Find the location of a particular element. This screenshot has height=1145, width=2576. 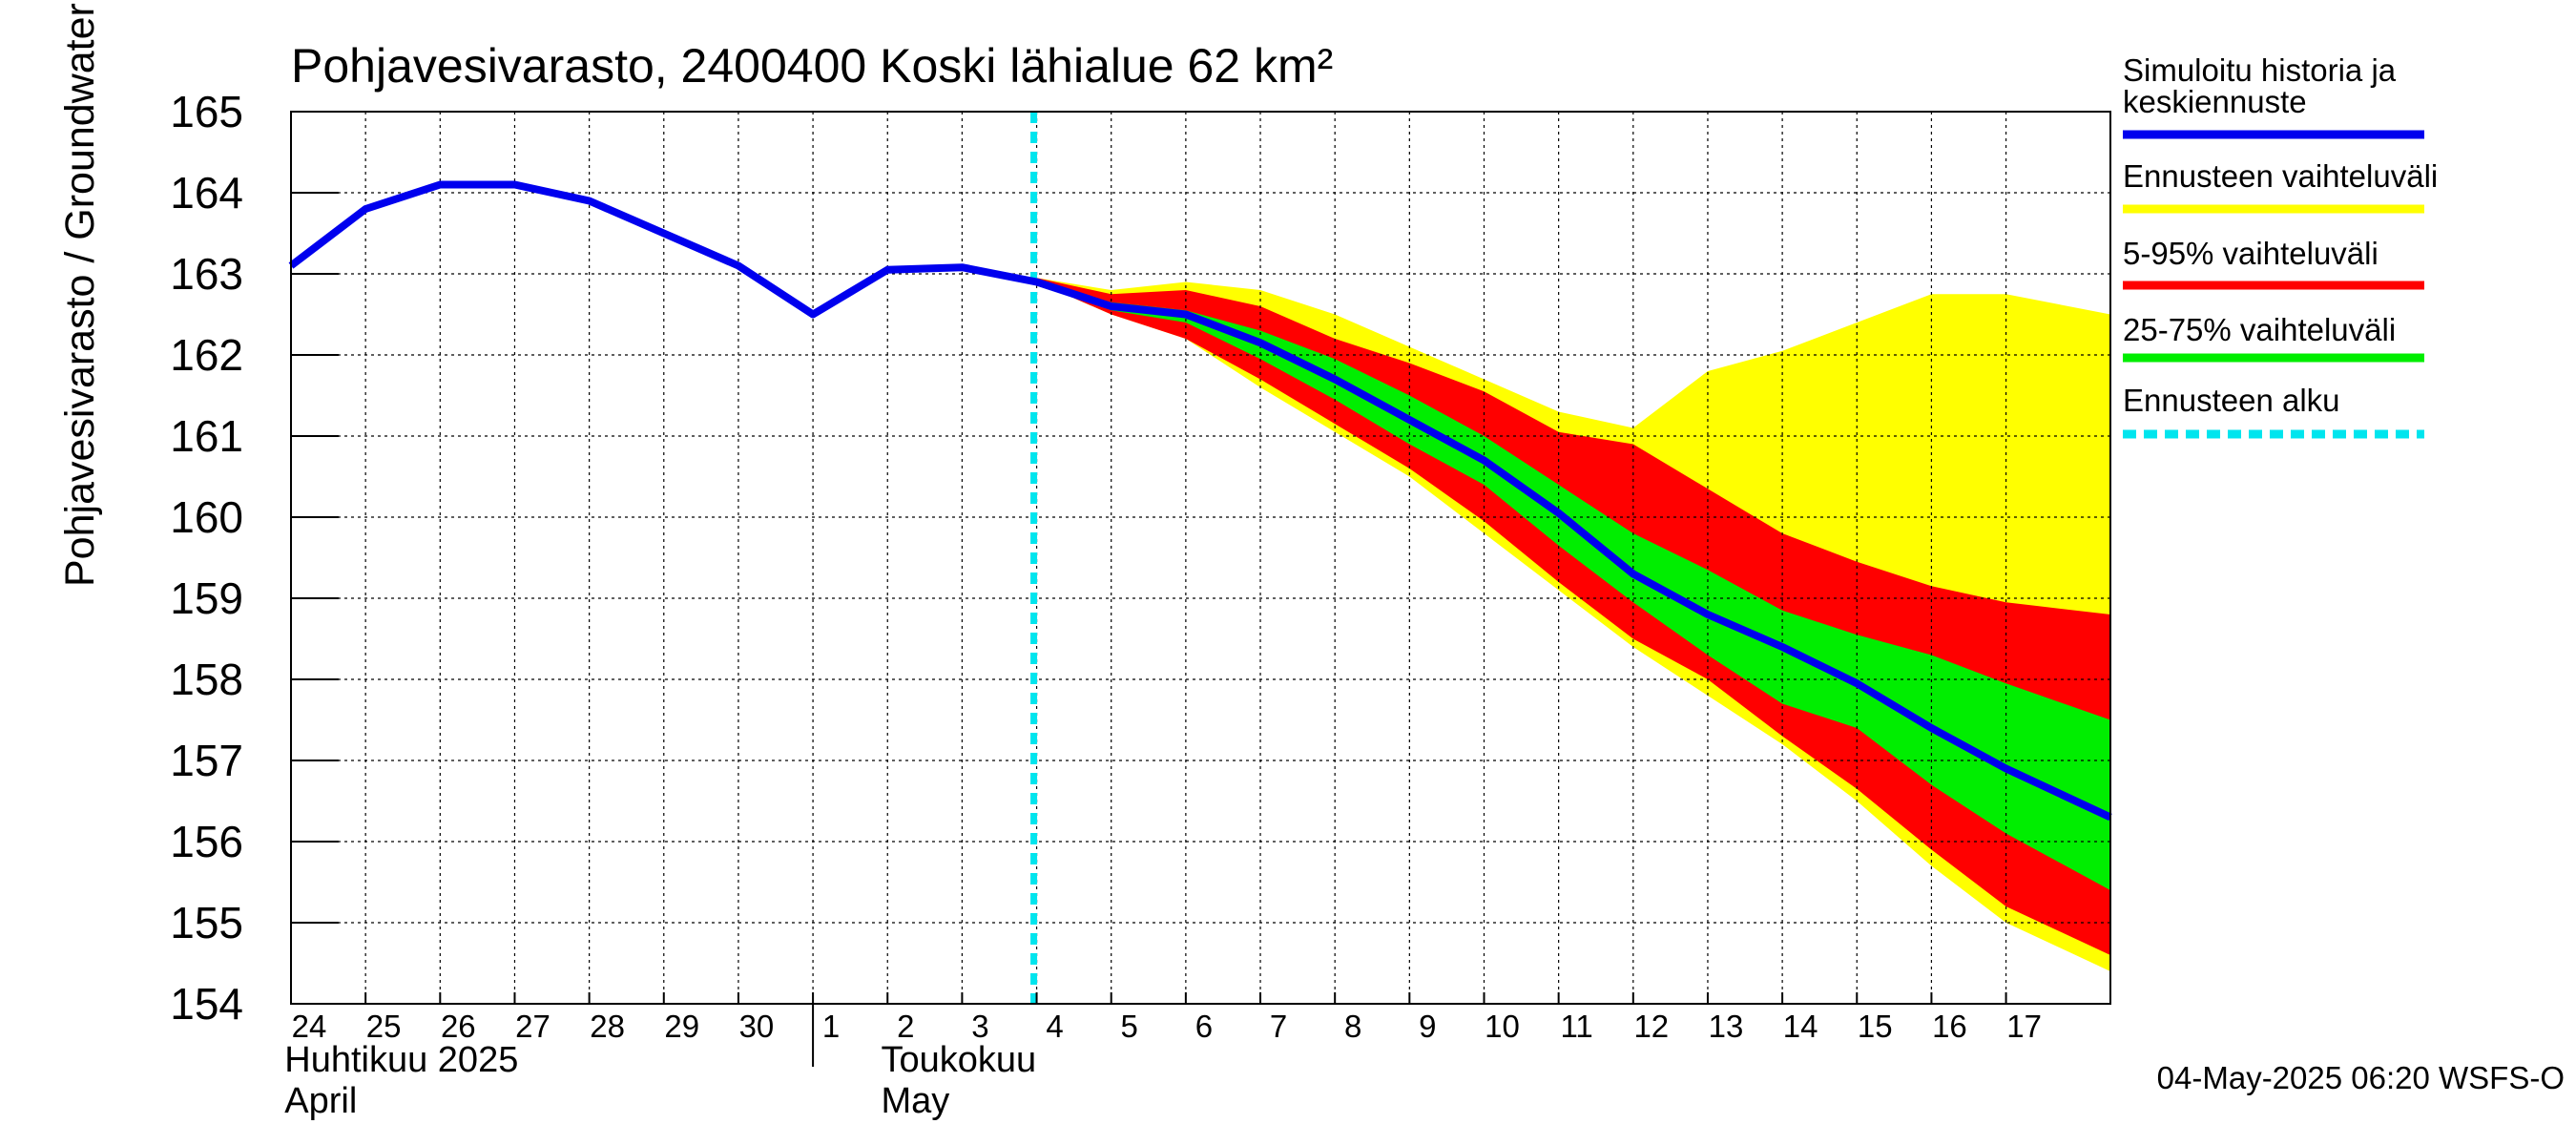

y-tick-label-160: 160 is located at coordinates (206, 517).